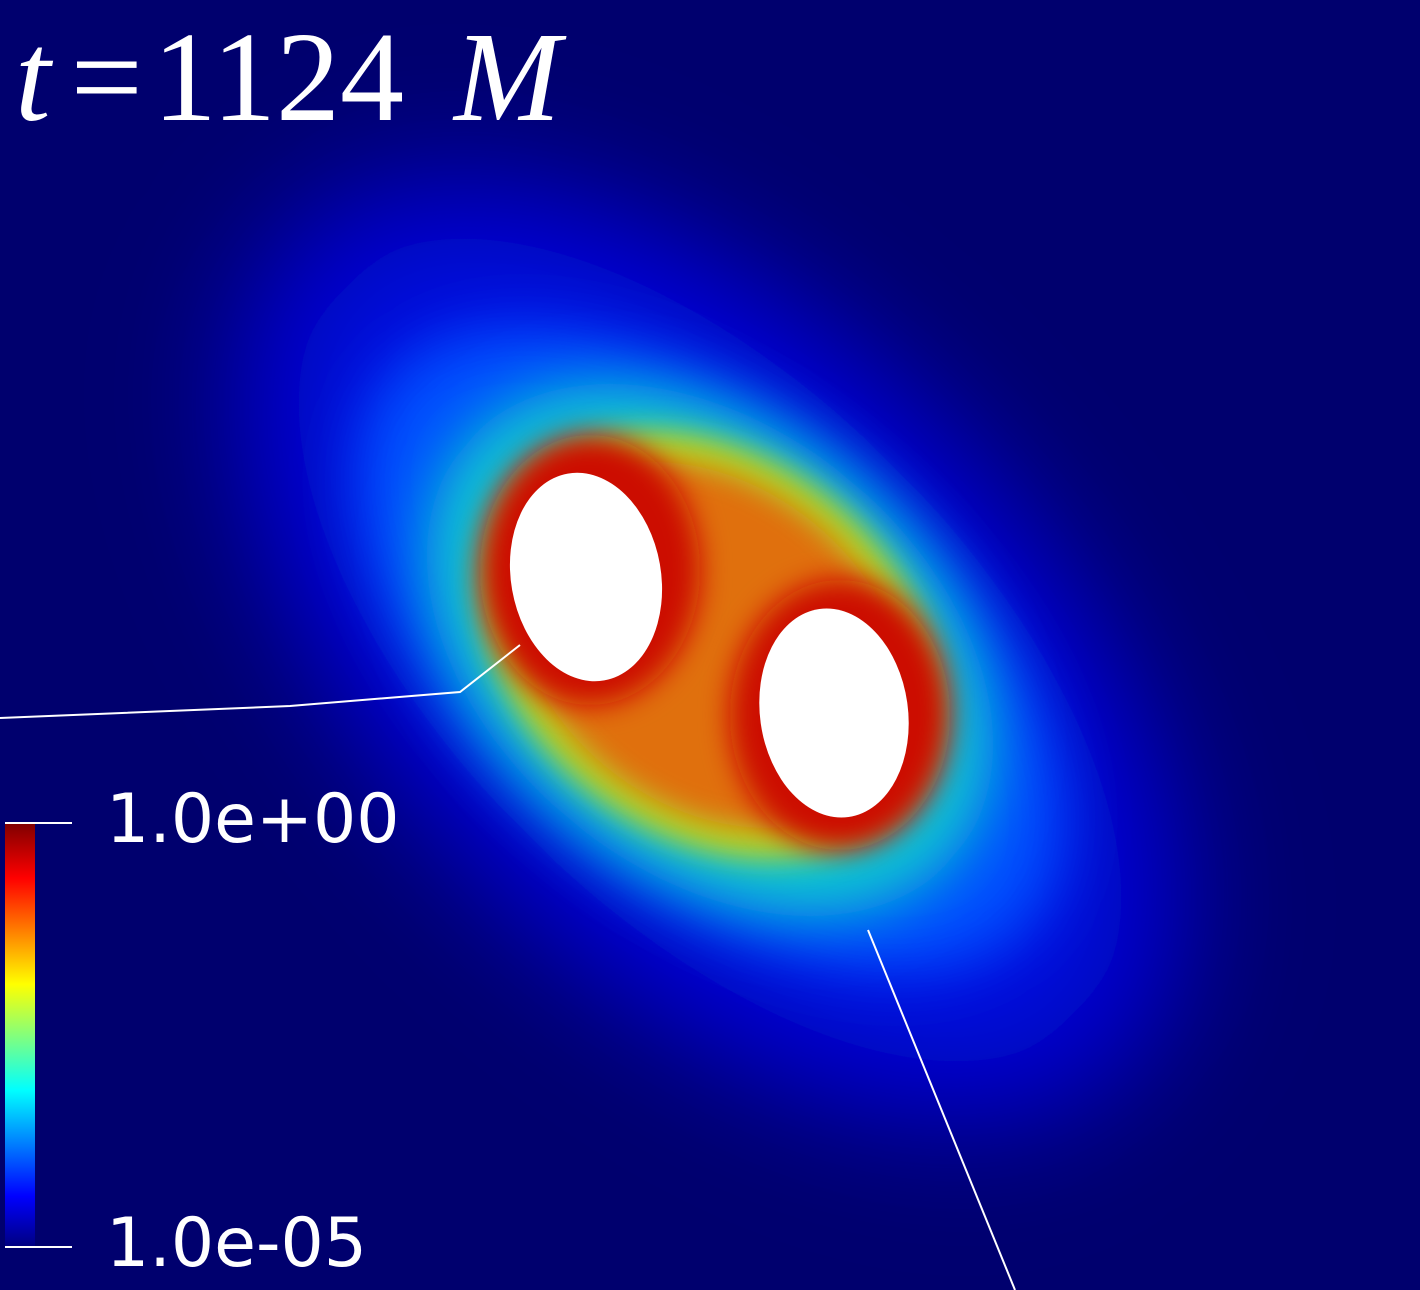  I want to click on colorbar-max-label: 1.0e+00, so click(252, 819).